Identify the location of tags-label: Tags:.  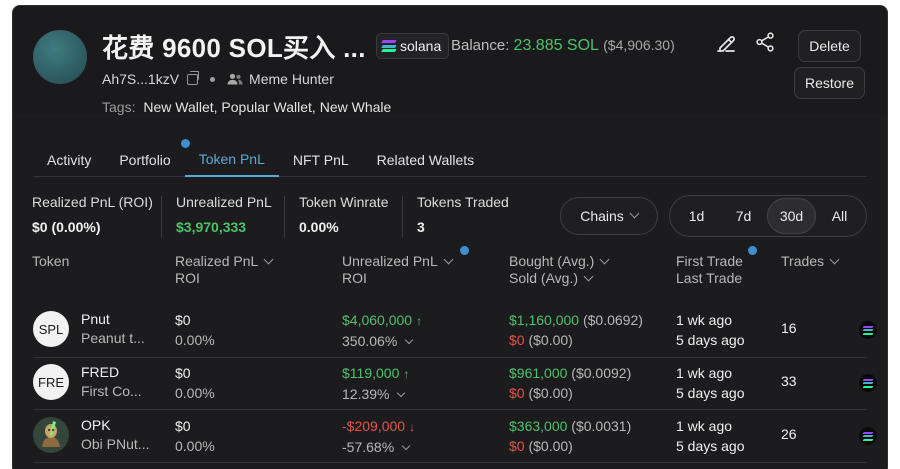
(119, 107).